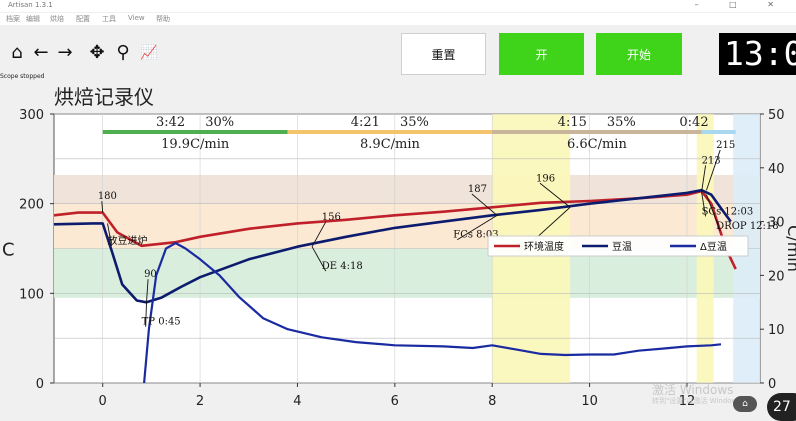 This screenshot has width=796, height=421. What do you see at coordinates (170, 122) in the screenshot?
I see `phase-time-0: 3:42` at bounding box center [170, 122].